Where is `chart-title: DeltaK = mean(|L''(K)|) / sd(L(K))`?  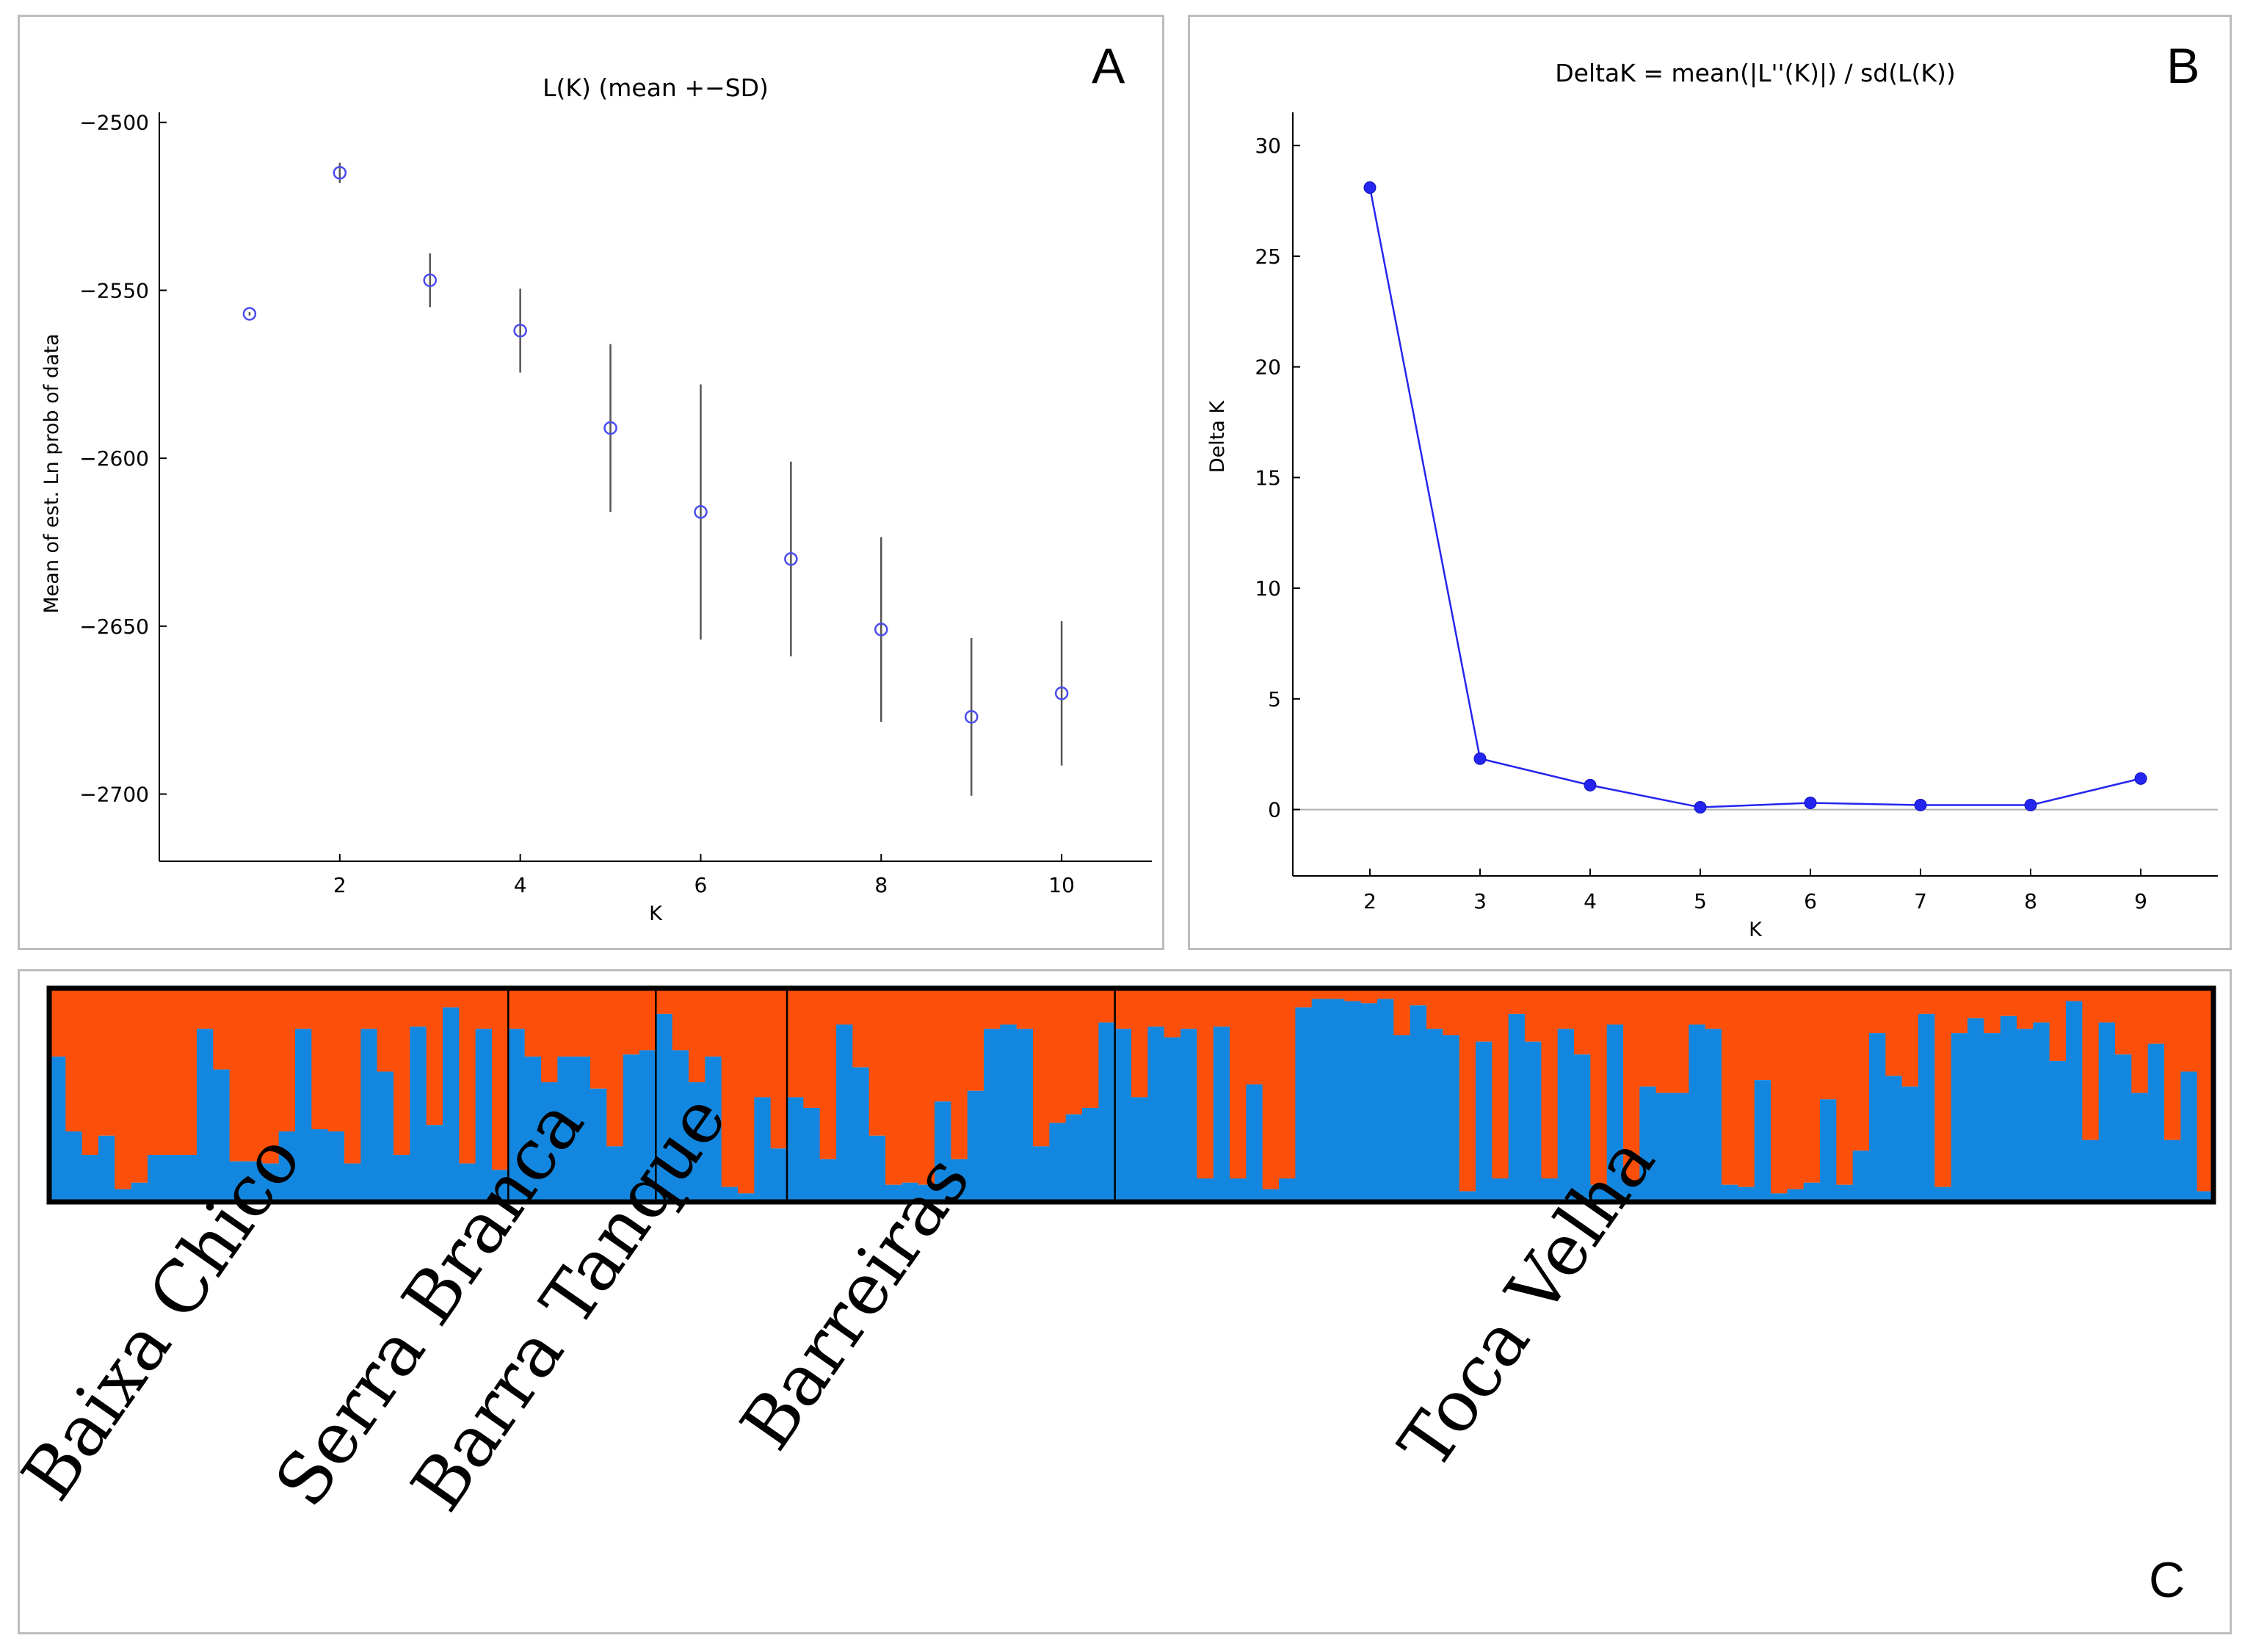
chart-title: DeltaK = mean(|L''(K)|) / sd(L(K)) is located at coordinates (1755, 73).